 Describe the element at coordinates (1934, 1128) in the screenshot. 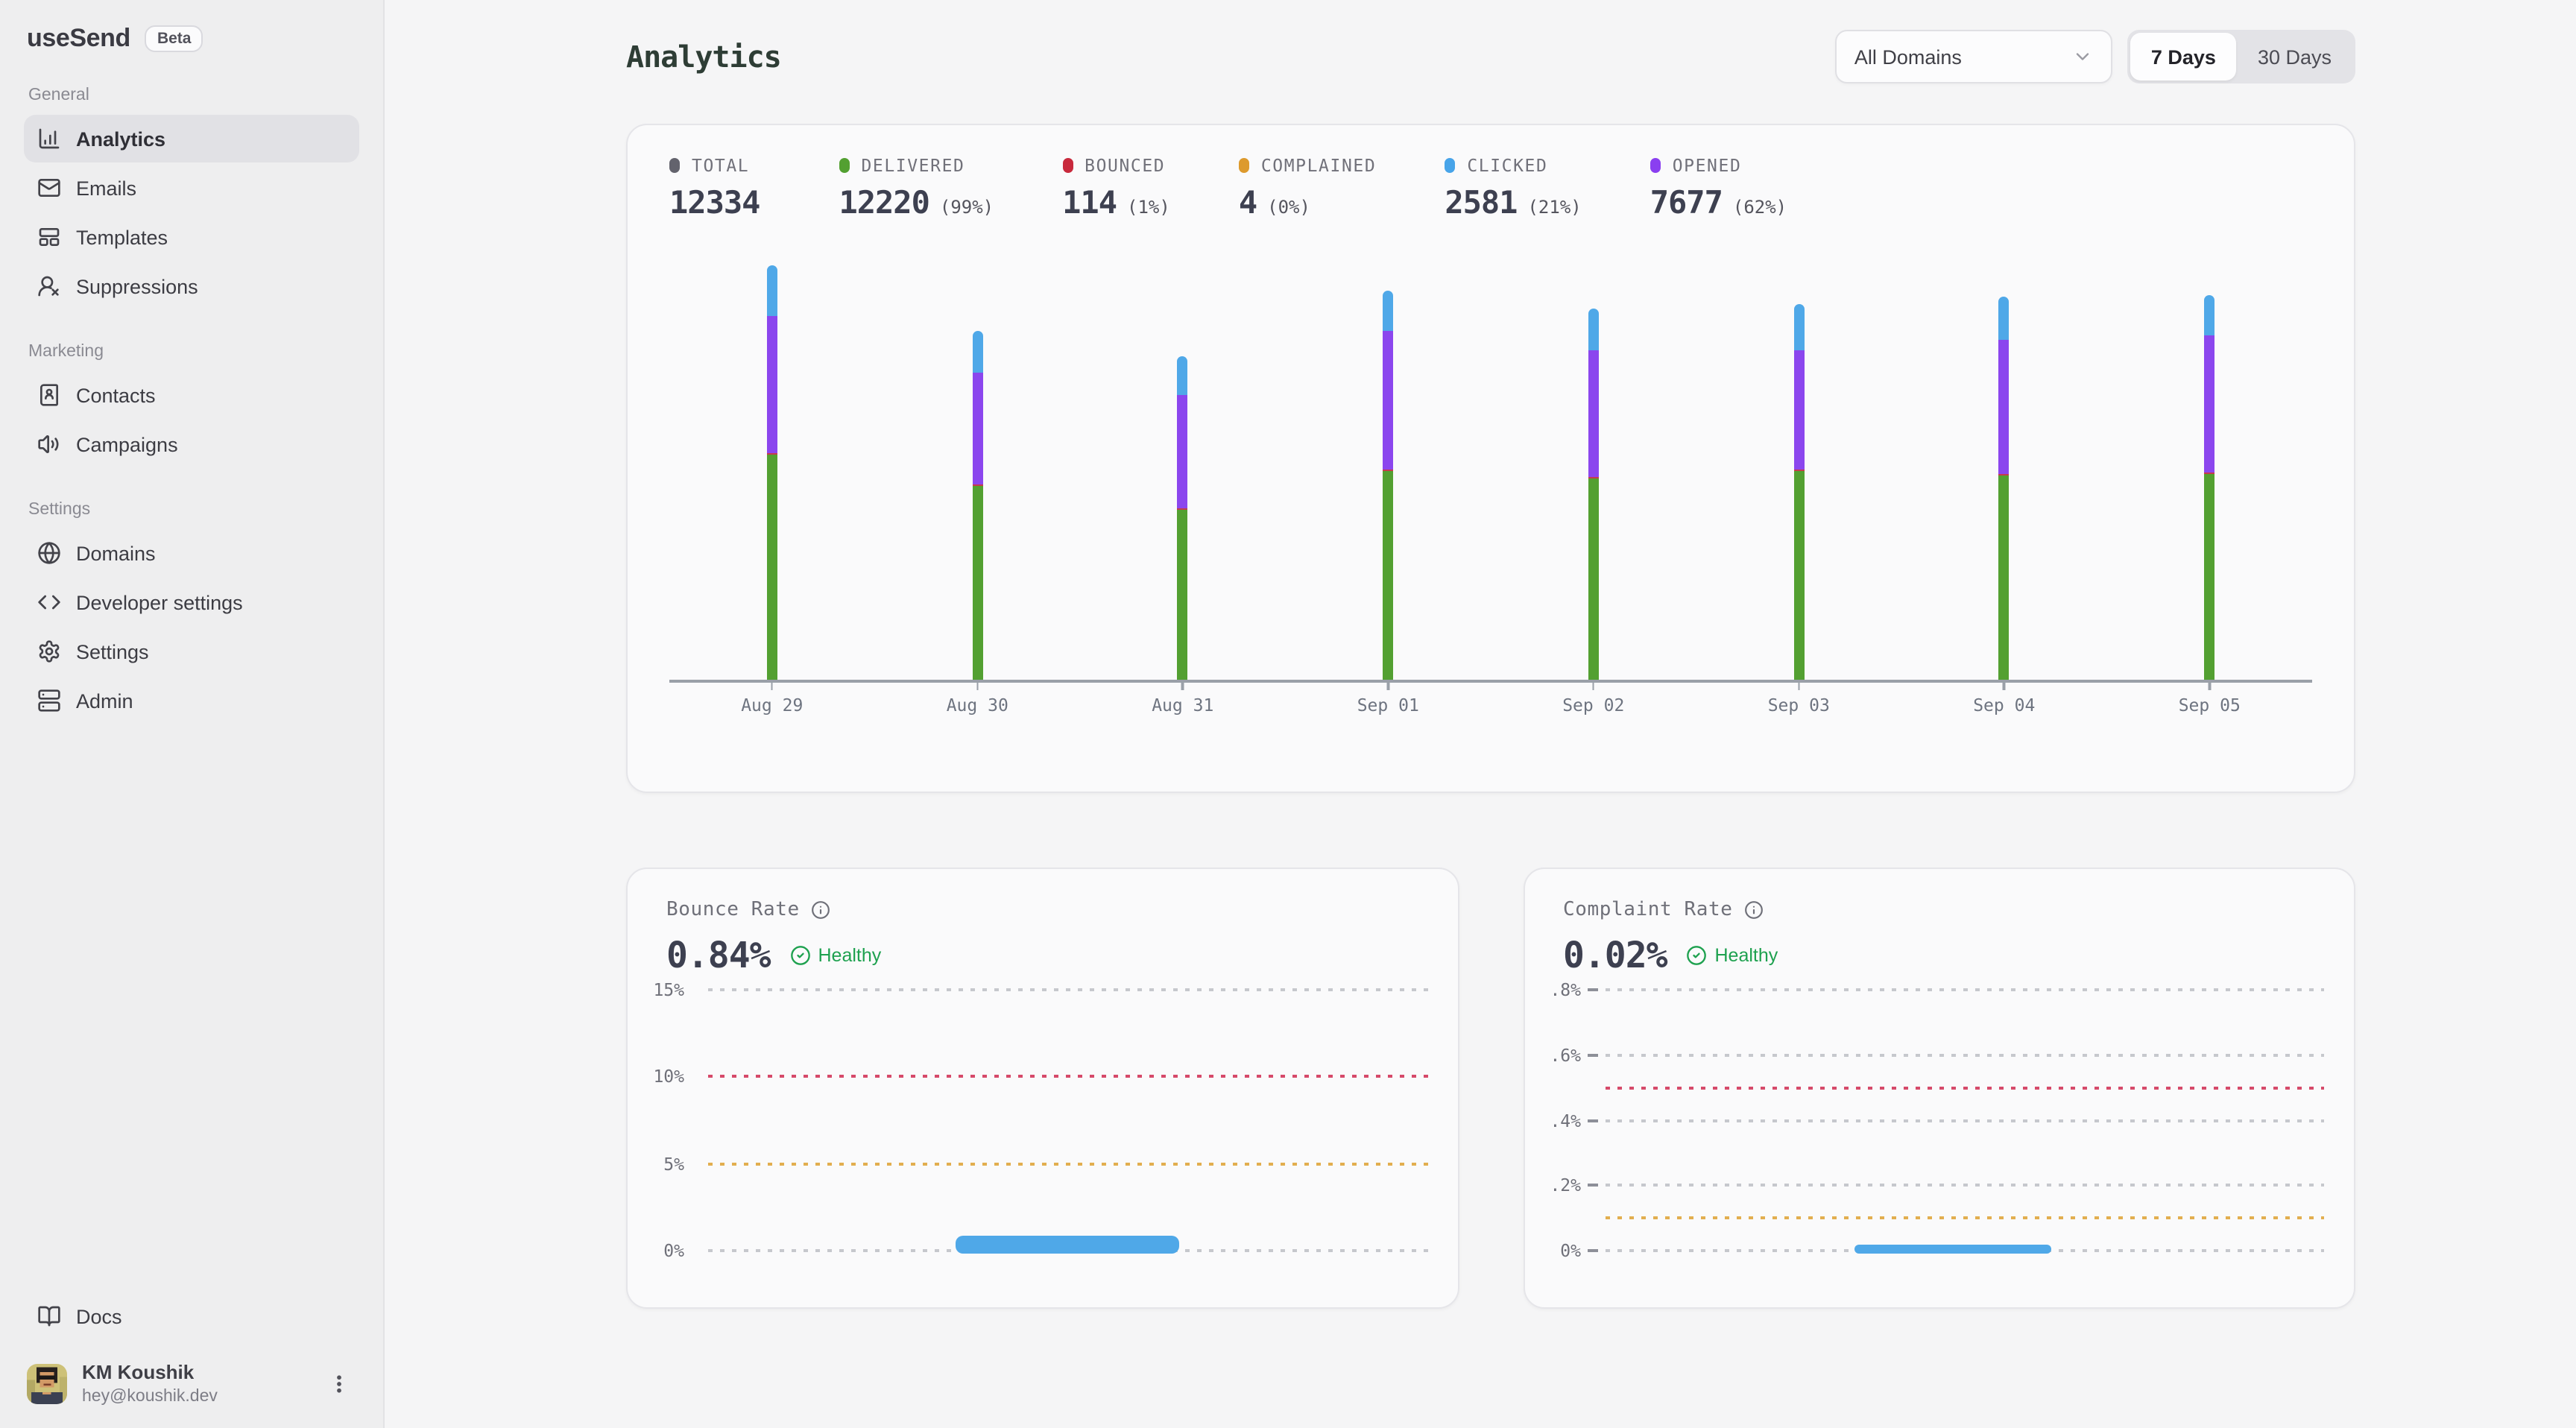

I see `complaint-rate-chart: .8% .6% .4% .2% 0%` at that location.